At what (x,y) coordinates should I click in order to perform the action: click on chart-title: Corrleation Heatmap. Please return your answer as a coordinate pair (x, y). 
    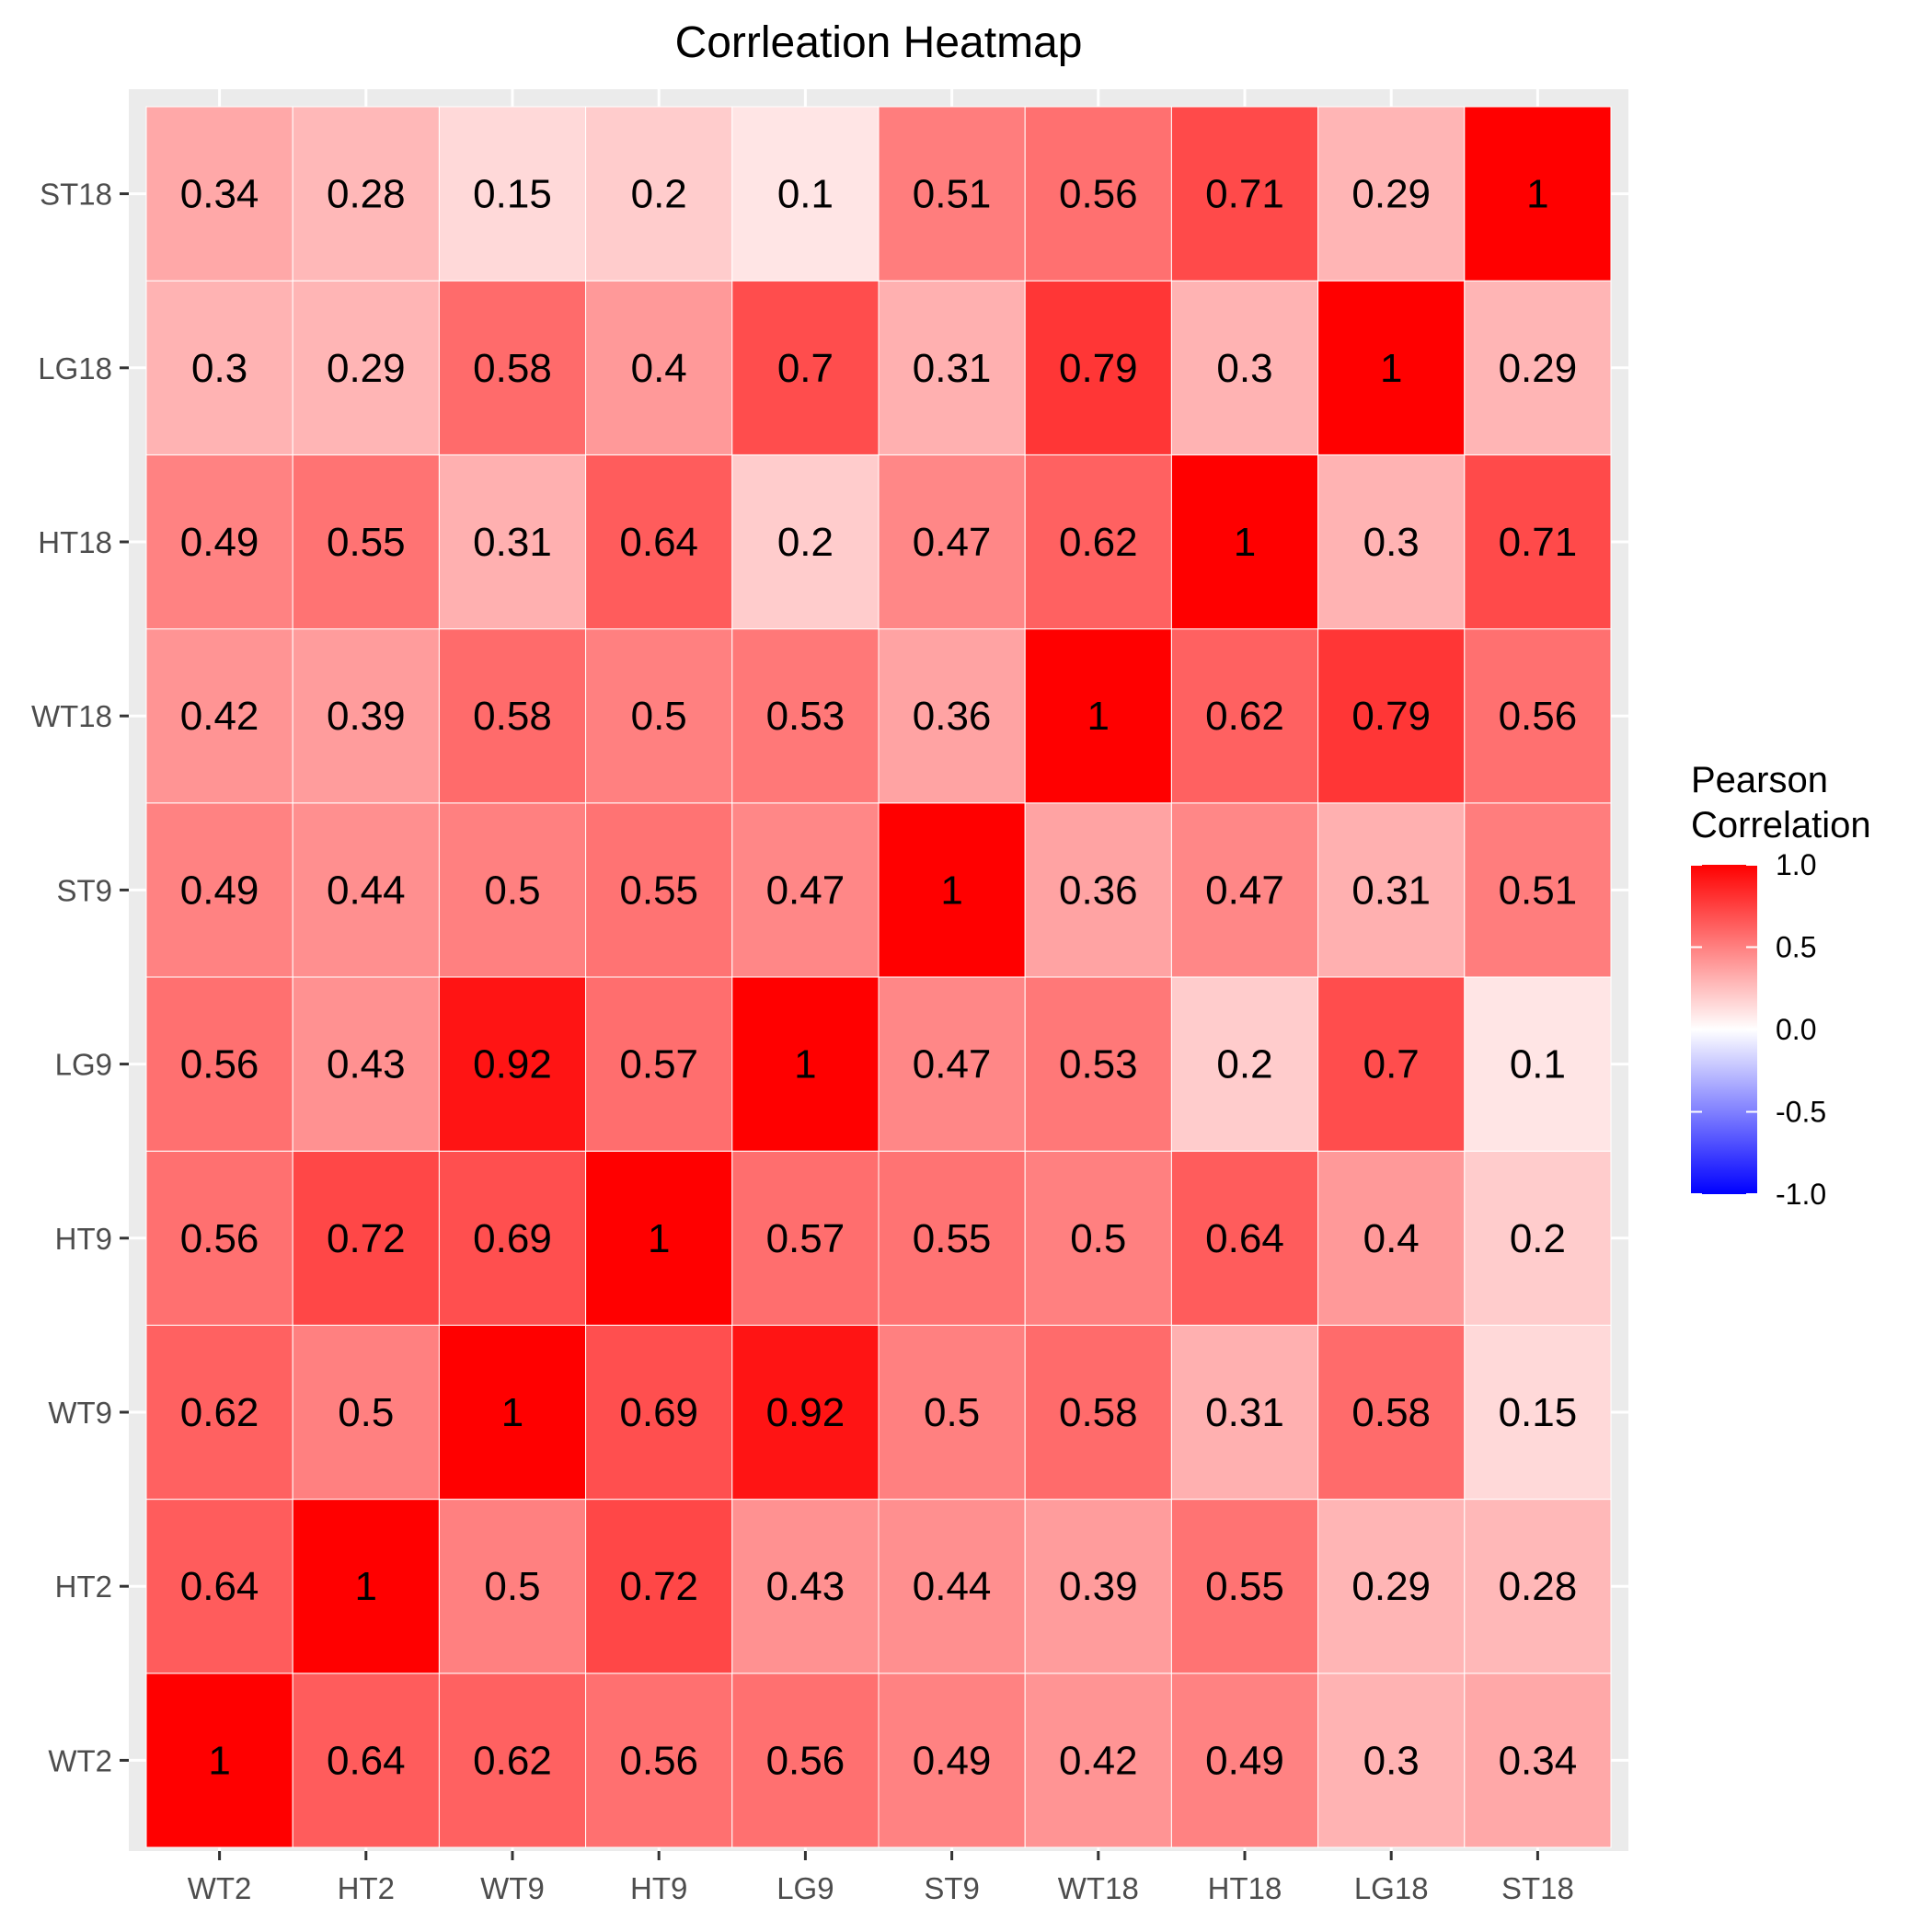
    Looking at the image, I should click on (879, 42).